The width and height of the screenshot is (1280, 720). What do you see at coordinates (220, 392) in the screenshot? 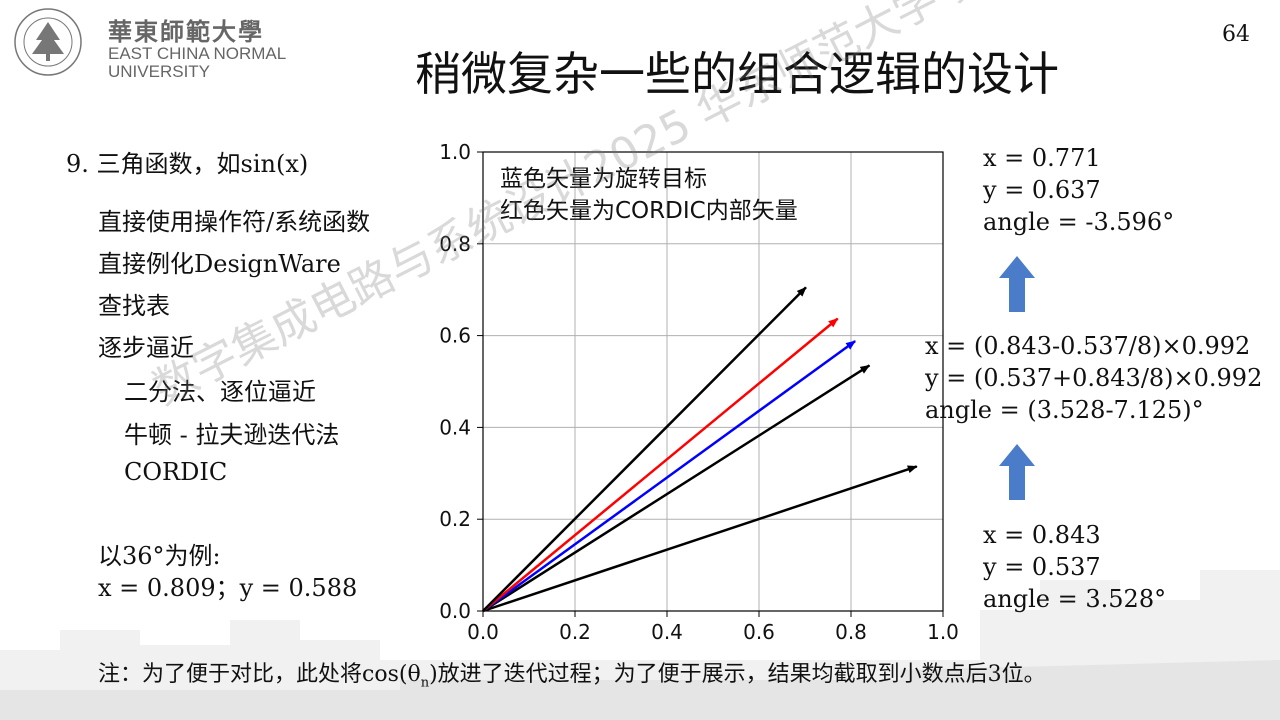
I see `method-subitem: 二分法、逐位逼近` at bounding box center [220, 392].